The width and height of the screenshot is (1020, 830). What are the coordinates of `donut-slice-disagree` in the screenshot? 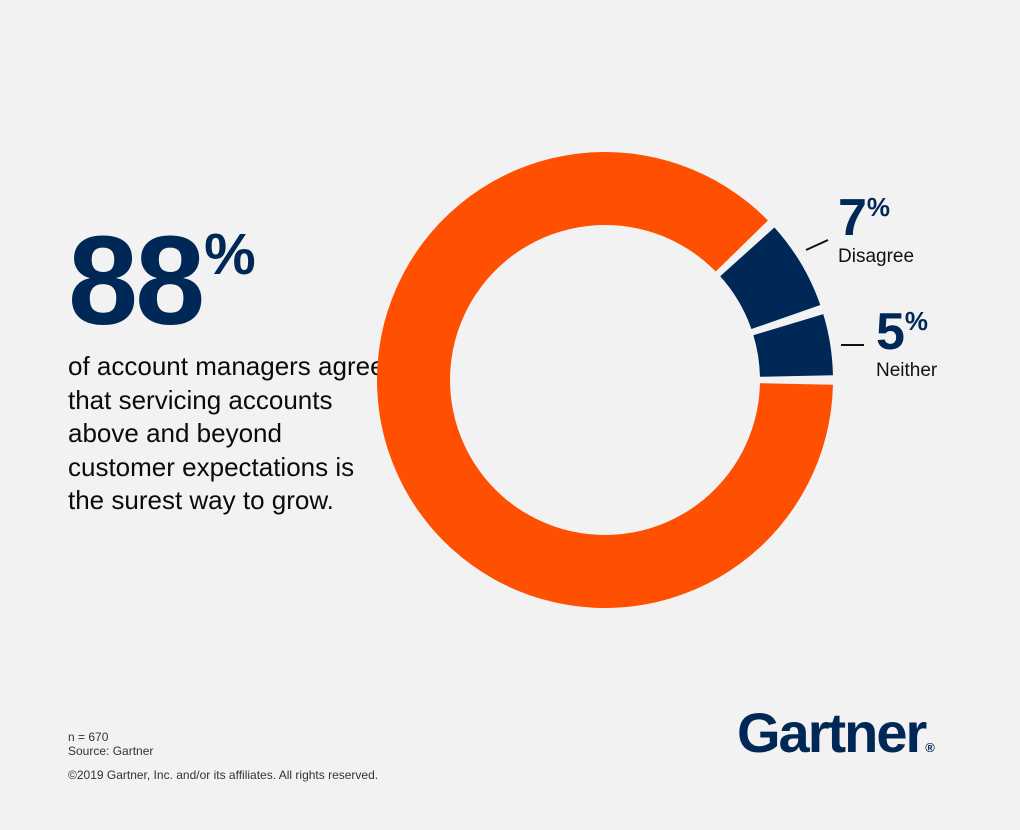 It's located at (770, 278).